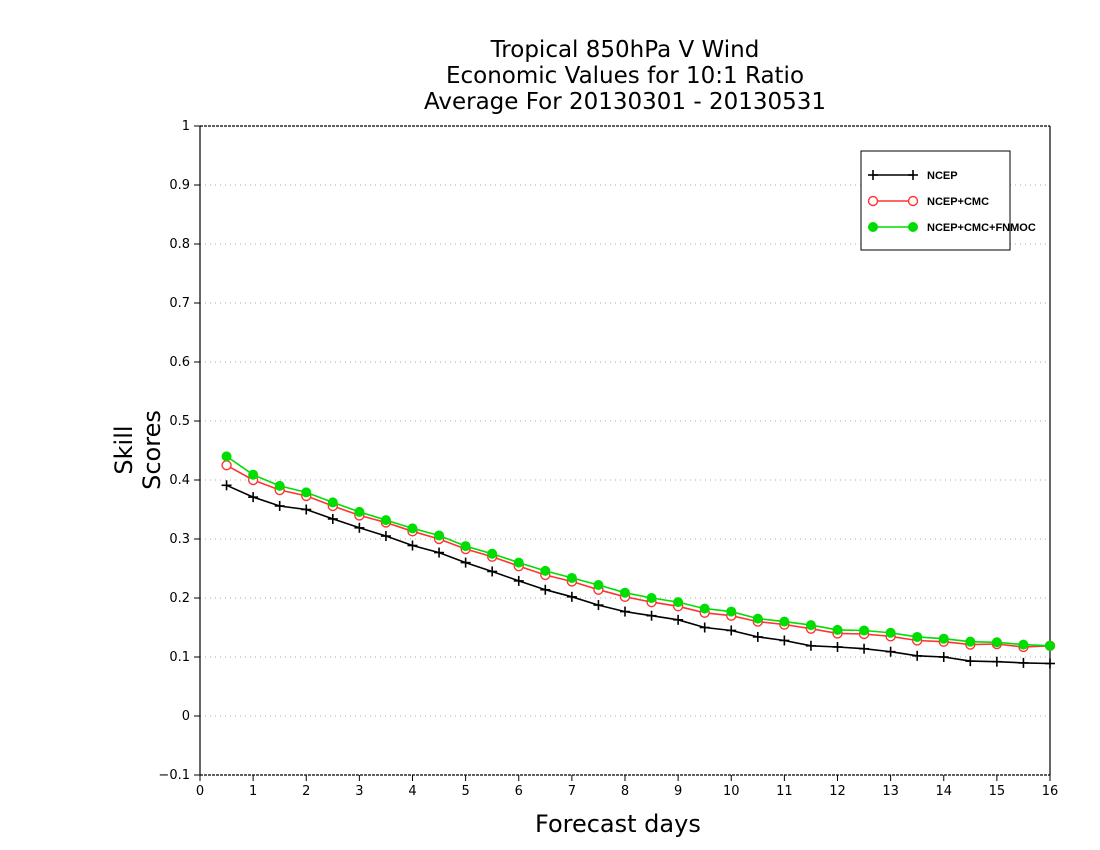 The width and height of the screenshot is (1100, 850). What do you see at coordinates (179, 244) in the screenshot?
I see `y-tick-label: 0.8` at bounding box center [179, 244].